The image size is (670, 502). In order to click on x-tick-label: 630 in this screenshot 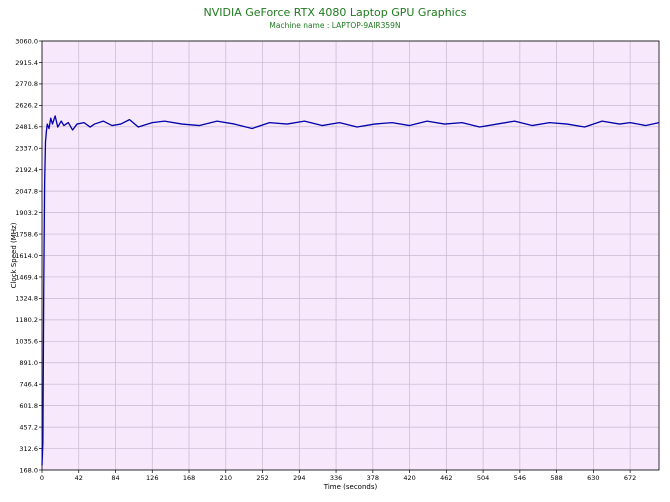, I will do `click(593, 478)`.